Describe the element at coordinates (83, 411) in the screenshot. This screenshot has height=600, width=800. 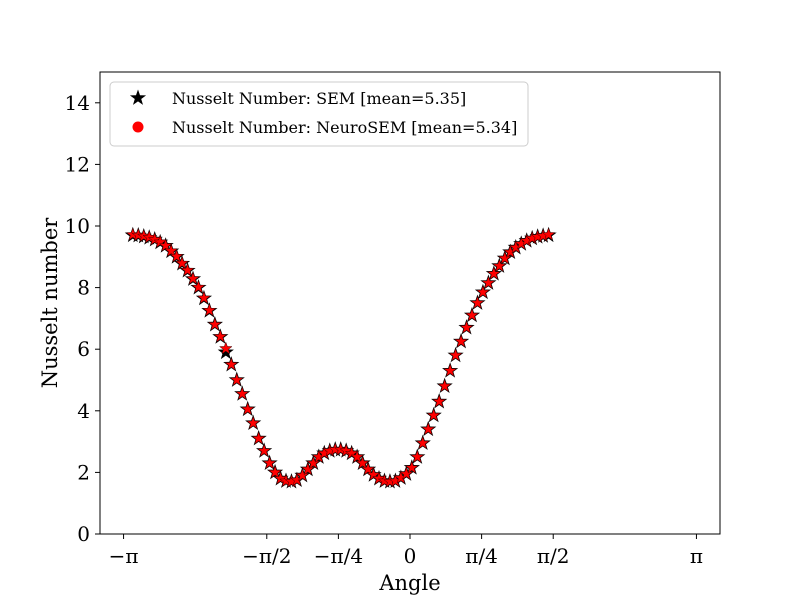
I see `y-tick-label: 4` at that location.